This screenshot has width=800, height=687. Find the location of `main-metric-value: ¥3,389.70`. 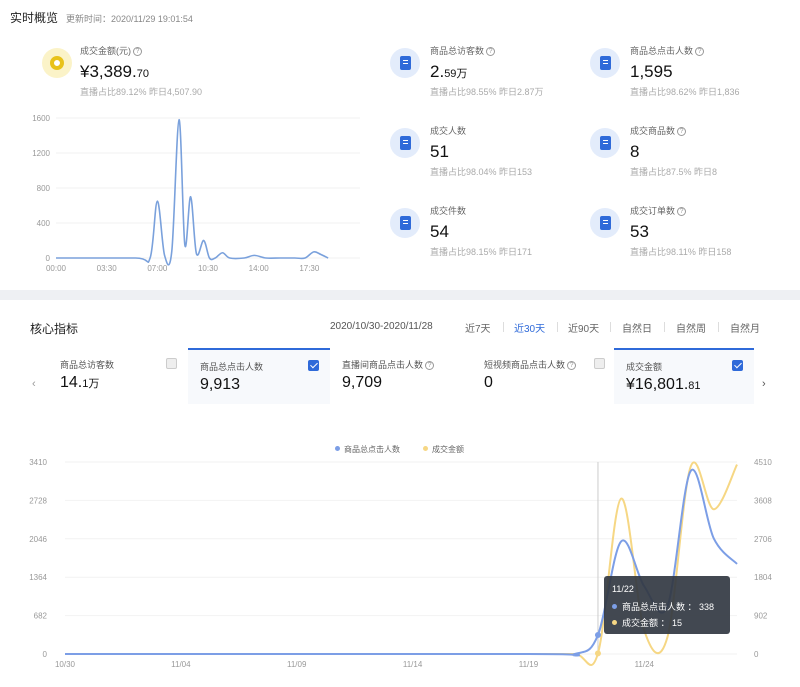

main-metric-value: ¥3,389.70 is located at coordinates (114, 71).